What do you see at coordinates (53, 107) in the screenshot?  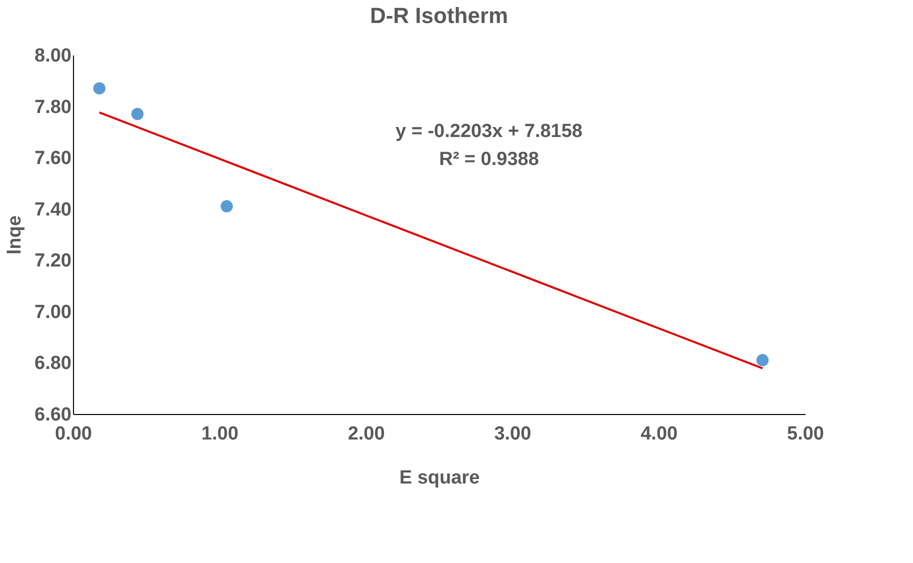 I see `y-tick-label: 7.80` at bounding box center [53, 107].